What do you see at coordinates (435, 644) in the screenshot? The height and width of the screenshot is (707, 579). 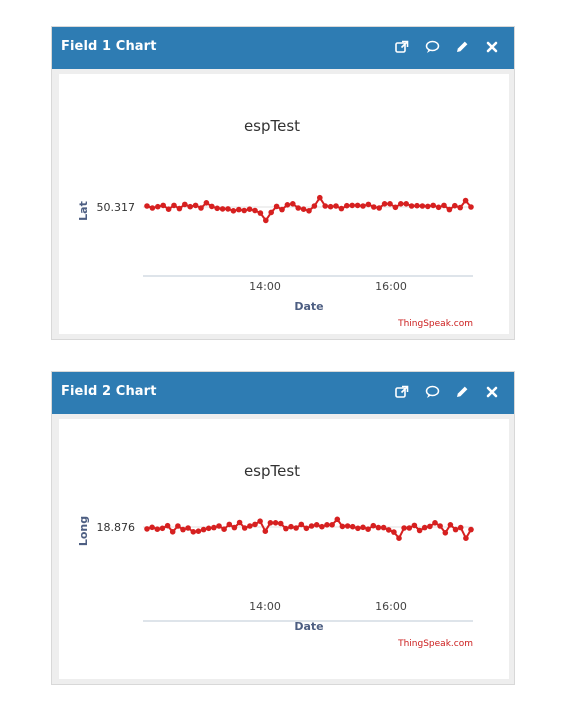 I see `field2-thingspeak-credit: ThingSpeak.com` at bounding box center [435, 644].